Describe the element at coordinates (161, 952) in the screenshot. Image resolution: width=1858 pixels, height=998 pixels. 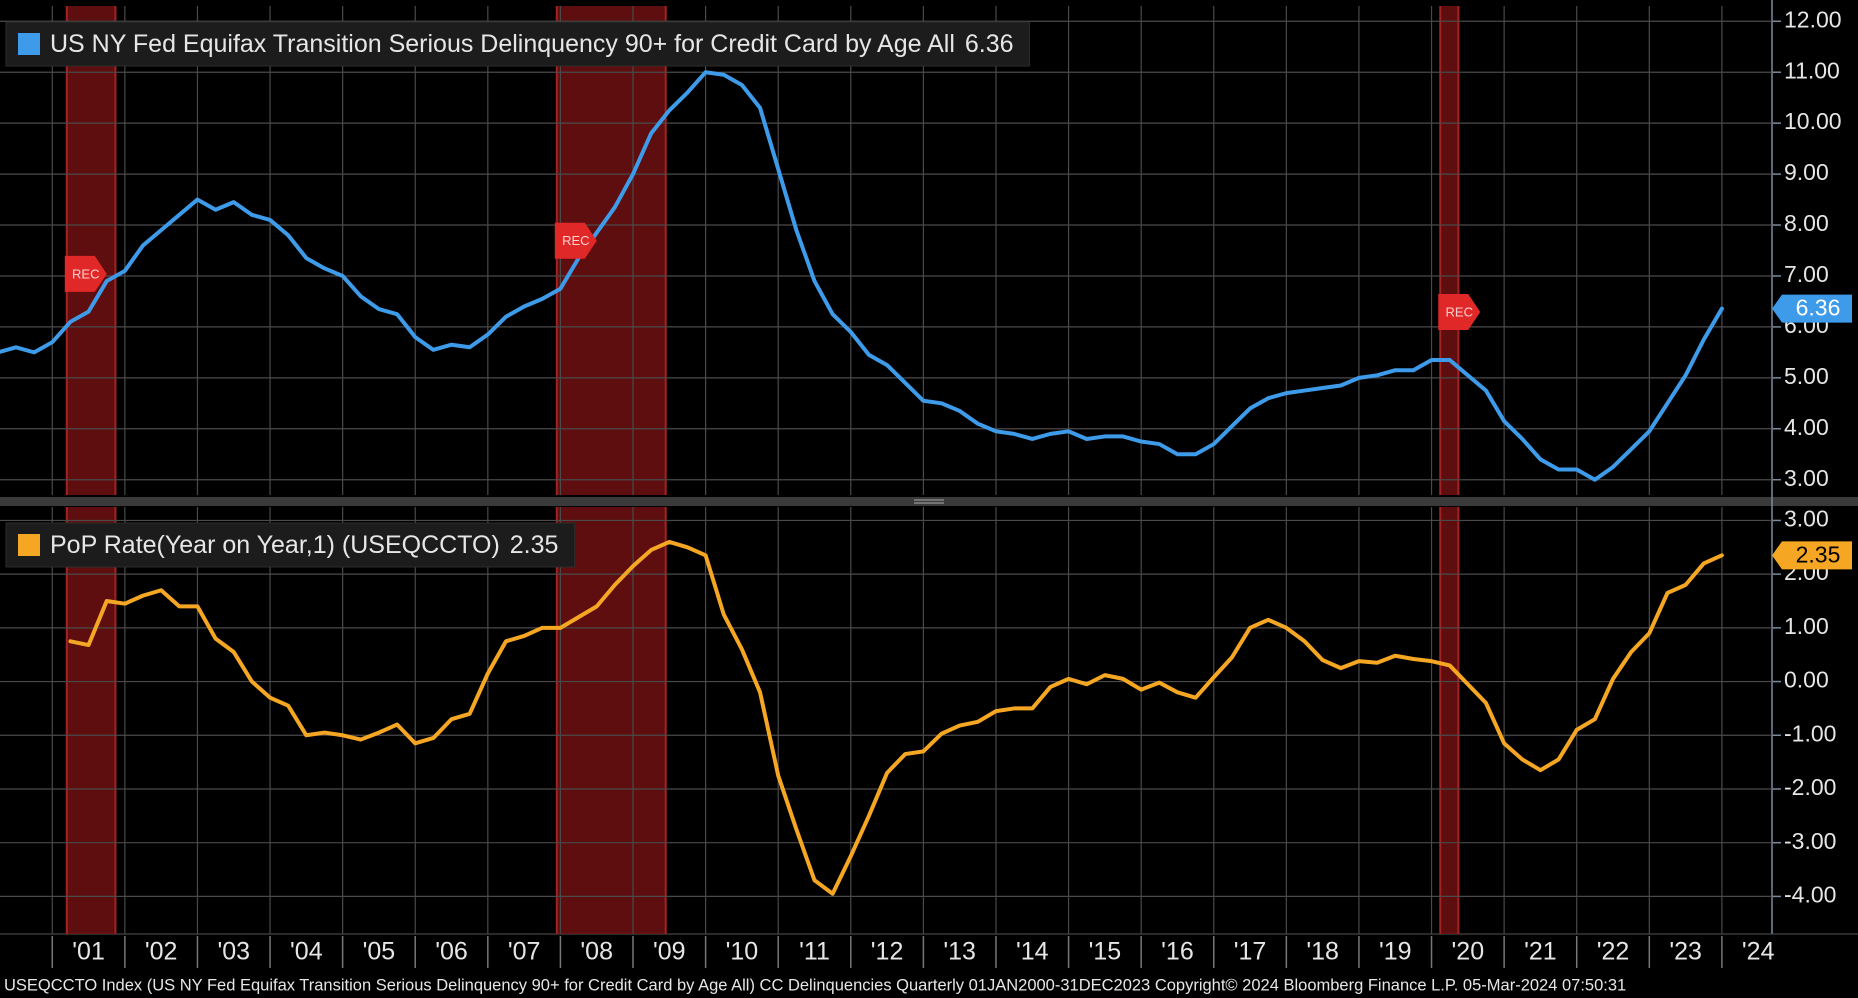
I see `x-tick-label: '02` at that location.